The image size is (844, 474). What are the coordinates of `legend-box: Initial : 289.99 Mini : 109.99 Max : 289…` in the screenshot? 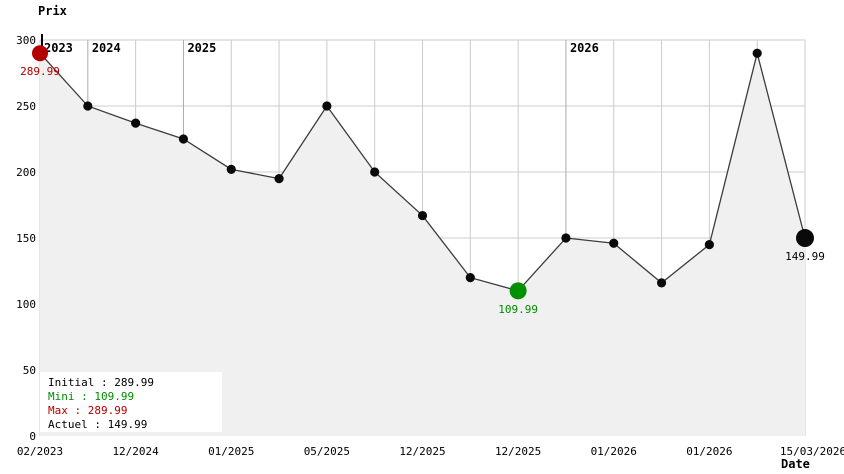 It's located at (131, 402).